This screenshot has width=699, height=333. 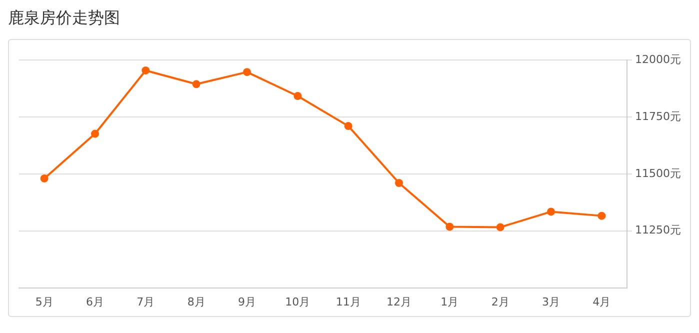 What do you see at coordinates (551, 301) in the screenshot?
I see `x-tick-label: 3月` at bounding box center [551, 301].